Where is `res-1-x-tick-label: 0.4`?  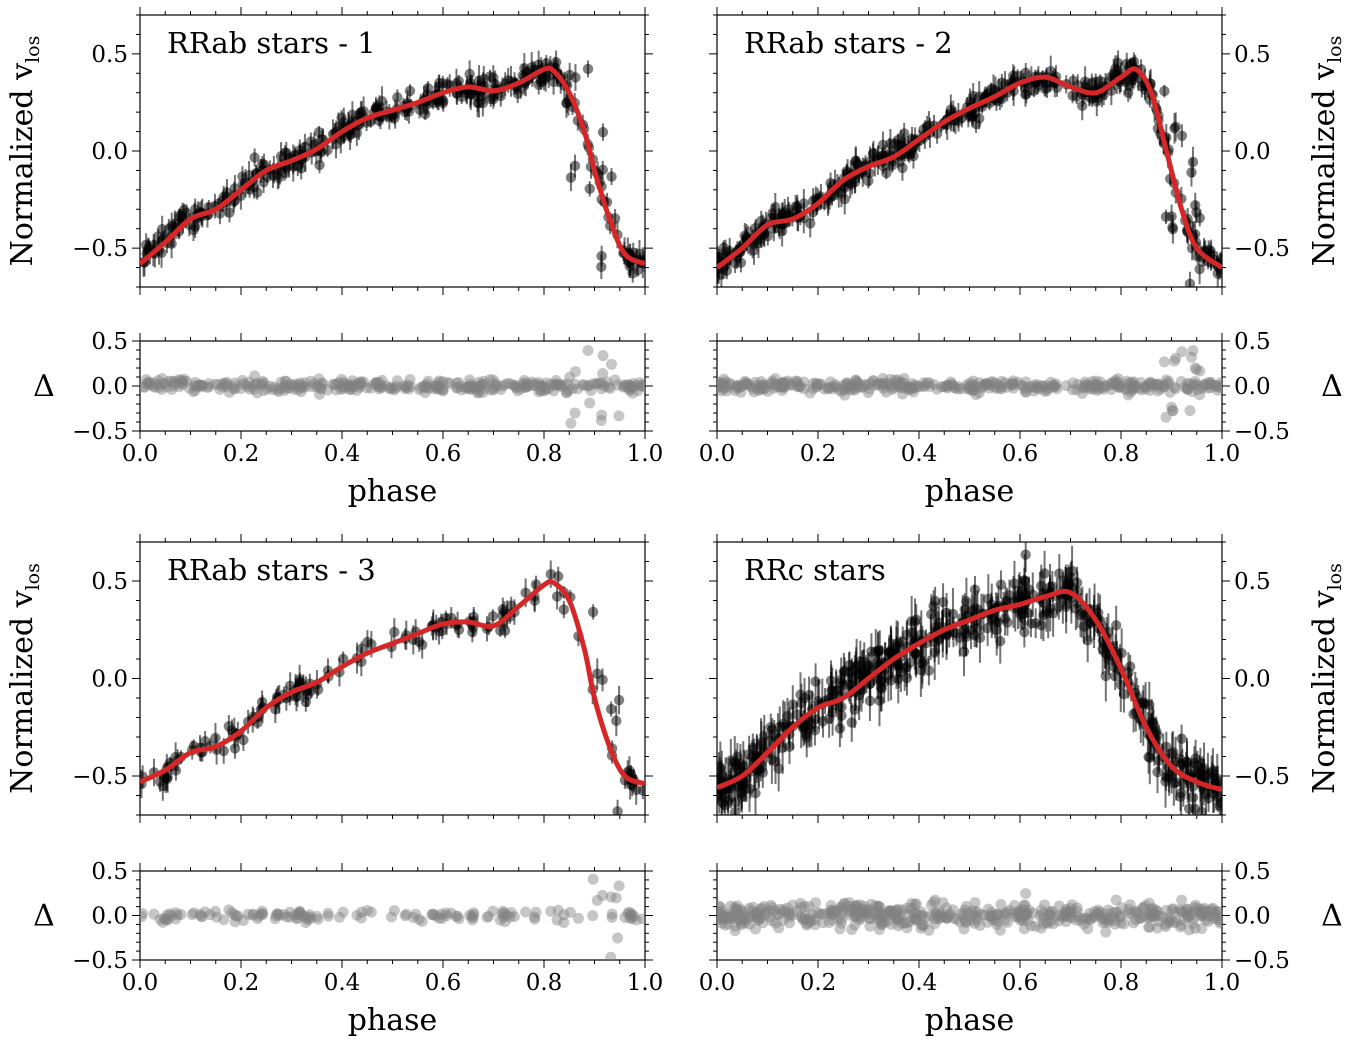 res-1-x-tick-label: 0.4 is located at coordinates (919, 454).